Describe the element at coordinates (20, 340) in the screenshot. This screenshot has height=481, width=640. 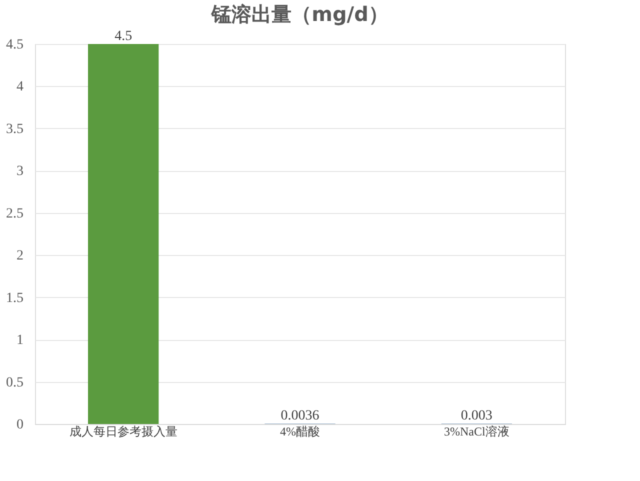
I see `y-tick-label: 1` at that location.